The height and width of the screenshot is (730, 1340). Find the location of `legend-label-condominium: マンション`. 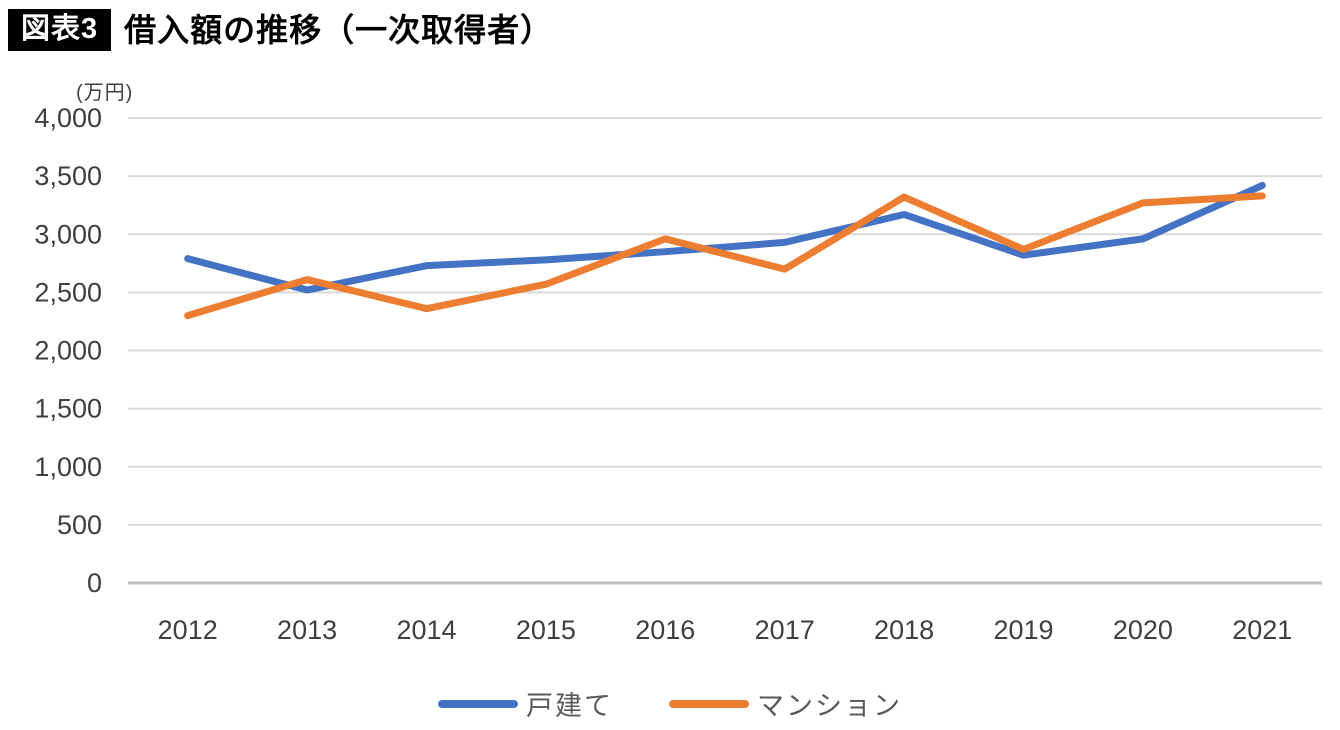

legend-label-condominium: マンション is located at coordinates (829, 706).